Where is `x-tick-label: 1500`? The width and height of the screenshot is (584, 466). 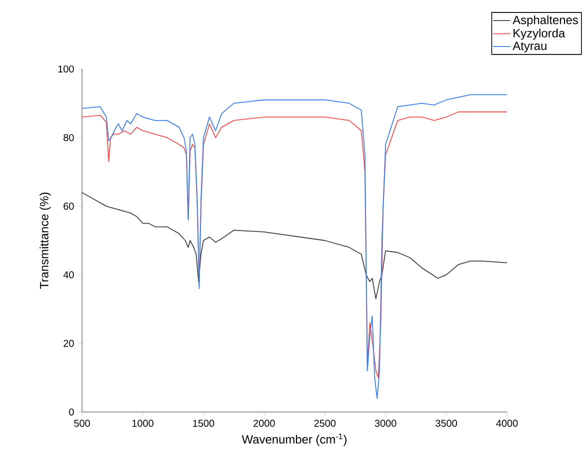 x-tick-label: 1500 is located at coordinates (203, 423).